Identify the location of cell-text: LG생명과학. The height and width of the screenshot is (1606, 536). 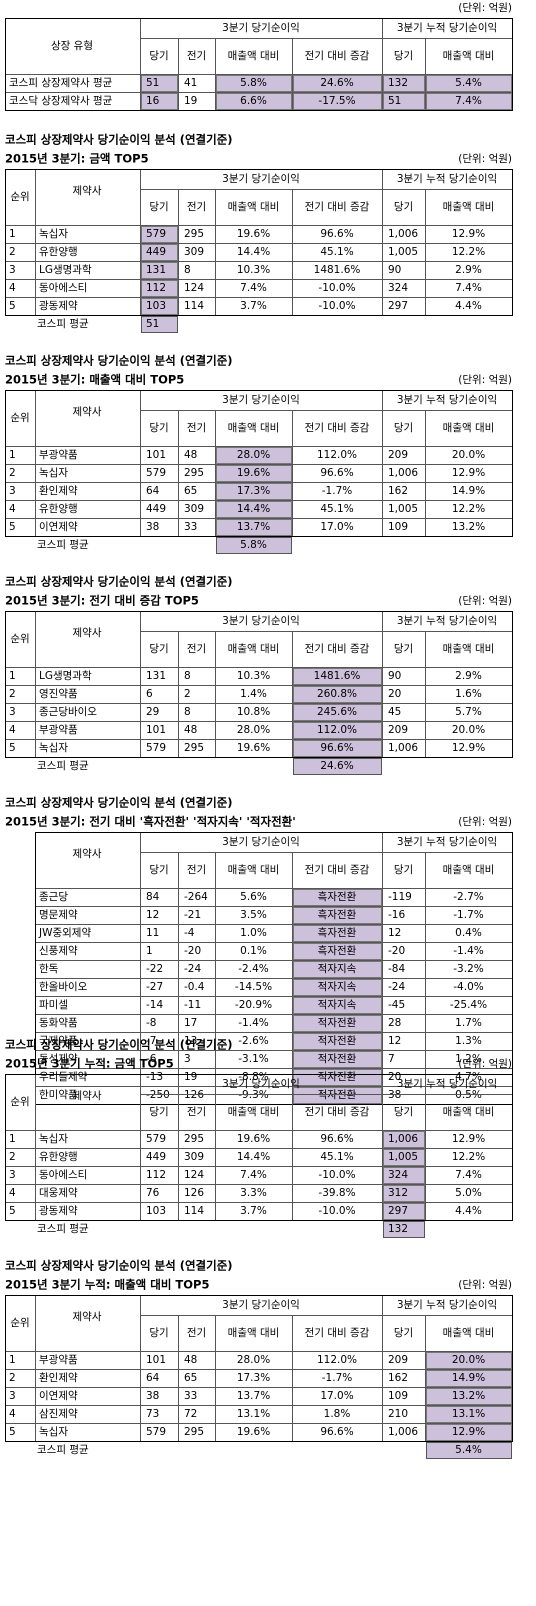
(65, 676).